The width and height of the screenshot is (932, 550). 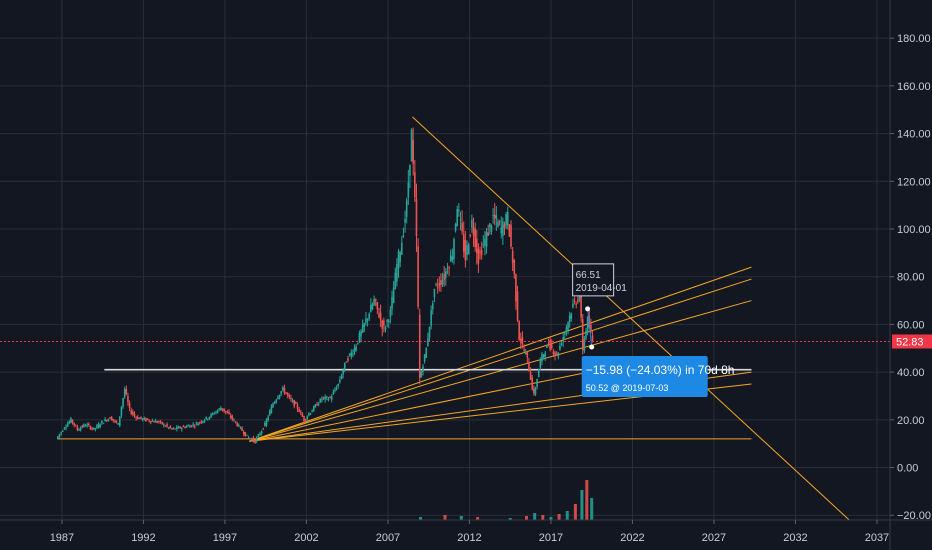 What do you see at coordinates (588, 309) in the screenshot?
I see `measure-start-point` at bounding box center [588, 309].